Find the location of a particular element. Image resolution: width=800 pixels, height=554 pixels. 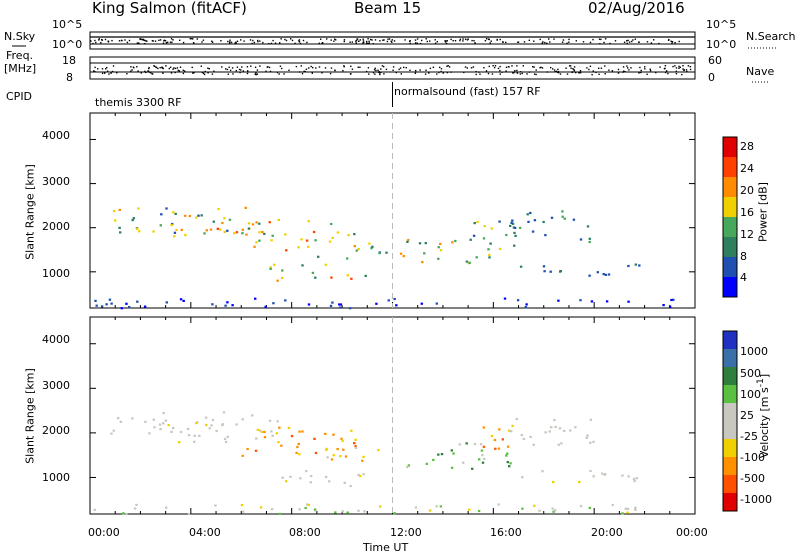

x-tick-label: 00:00 is located at coordinates (104, 532).